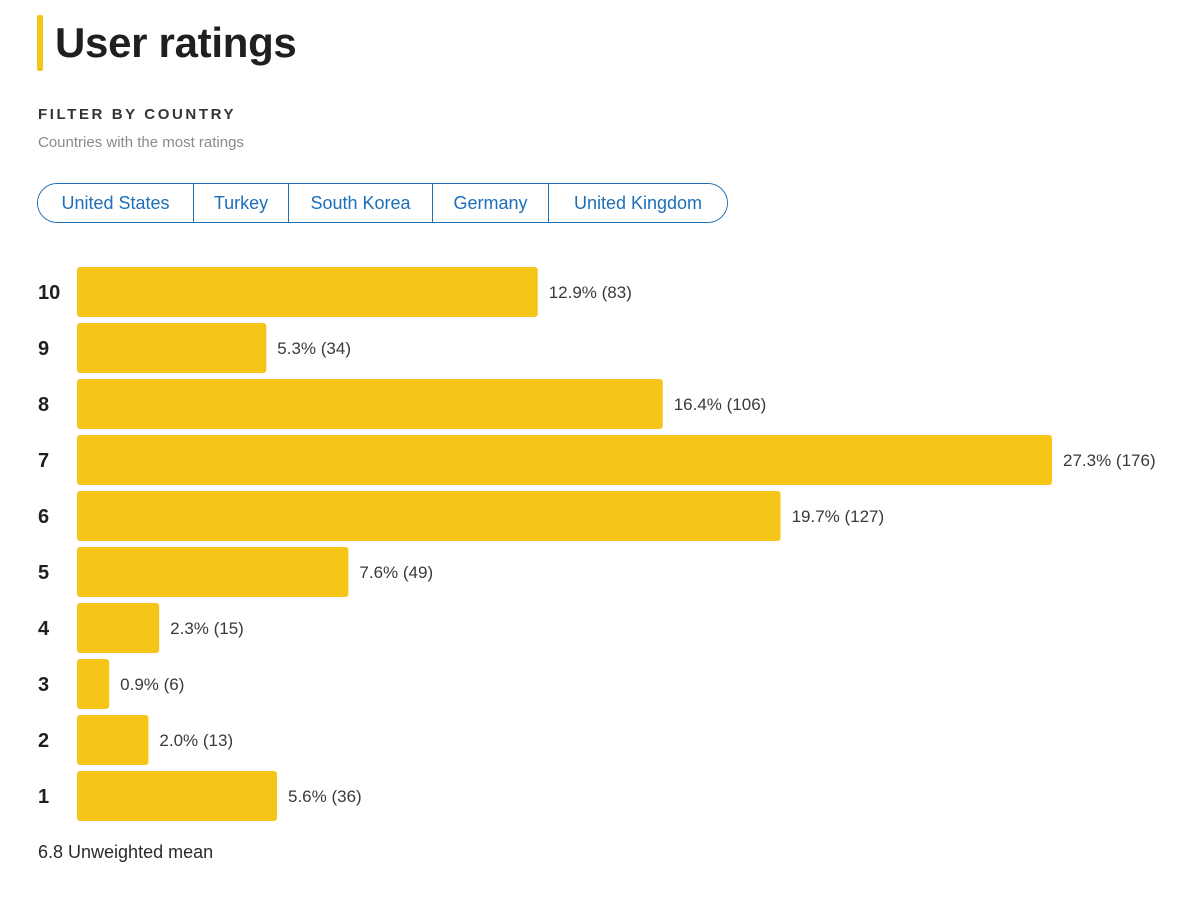 This screenshot has width=1200, height=897. What do you see at coordinates (361, 203) in the screenshot?
I see `country-button-south-korea: South Korea` at bounding box center [361, 203].